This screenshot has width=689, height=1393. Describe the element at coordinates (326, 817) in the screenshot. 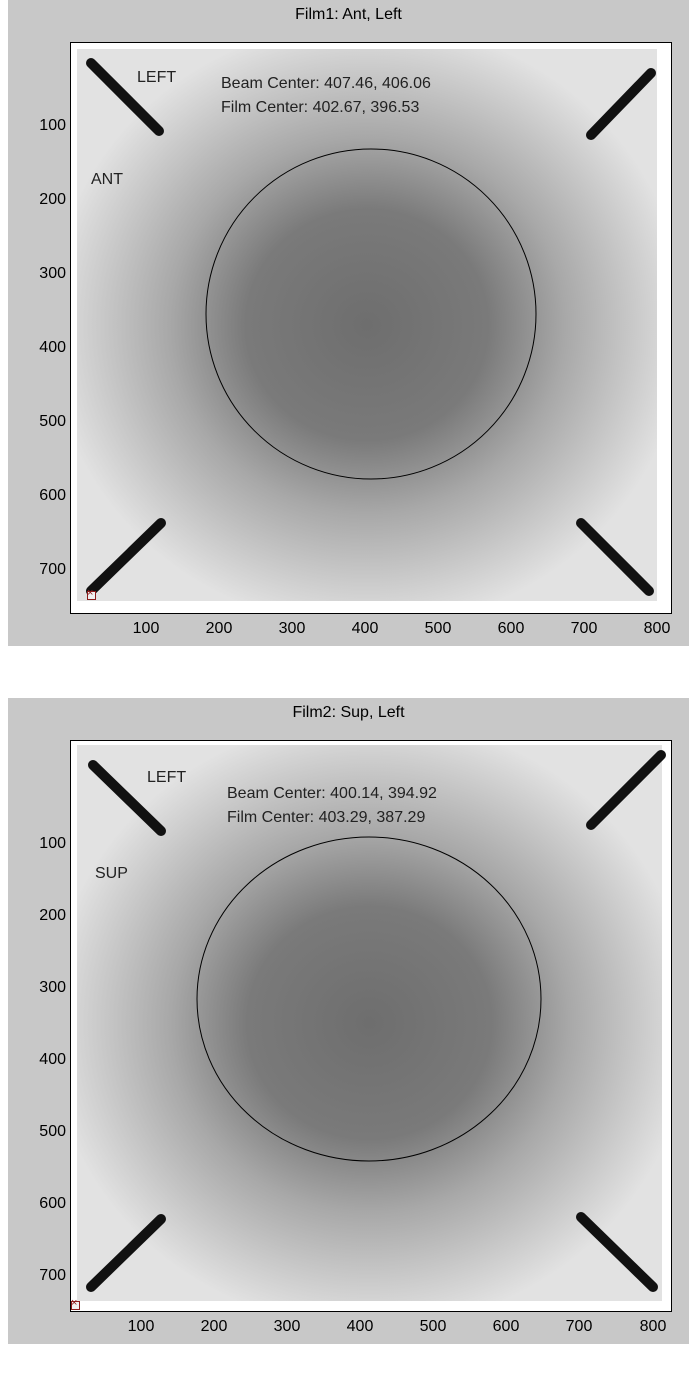

I see `film-center-text: Film Center: 403.29, 387.29` at that location.